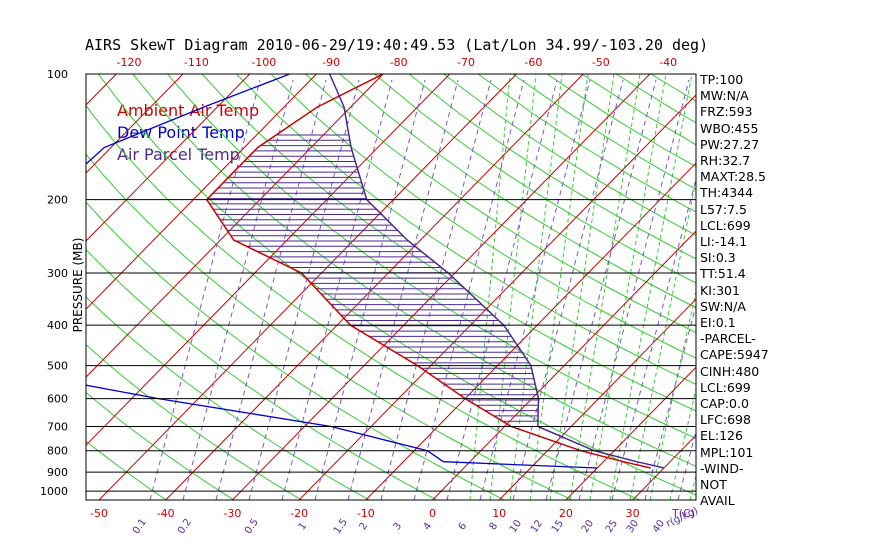 The width and height of the screenshot is (870, 560). I want to click on bottom-temp-tick: -20, so click(299, 513).